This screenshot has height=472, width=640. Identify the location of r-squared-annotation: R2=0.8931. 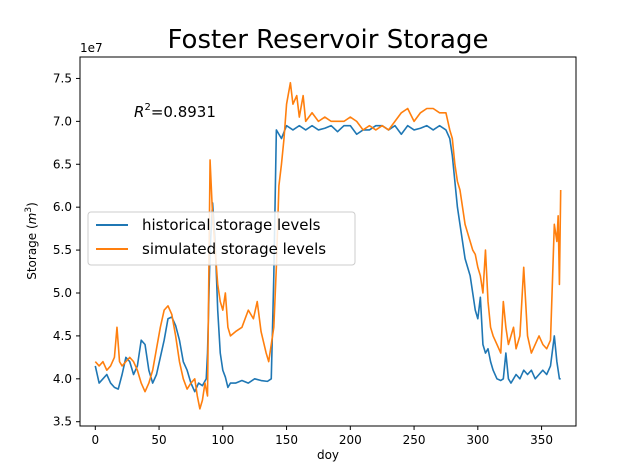
(175, 111).